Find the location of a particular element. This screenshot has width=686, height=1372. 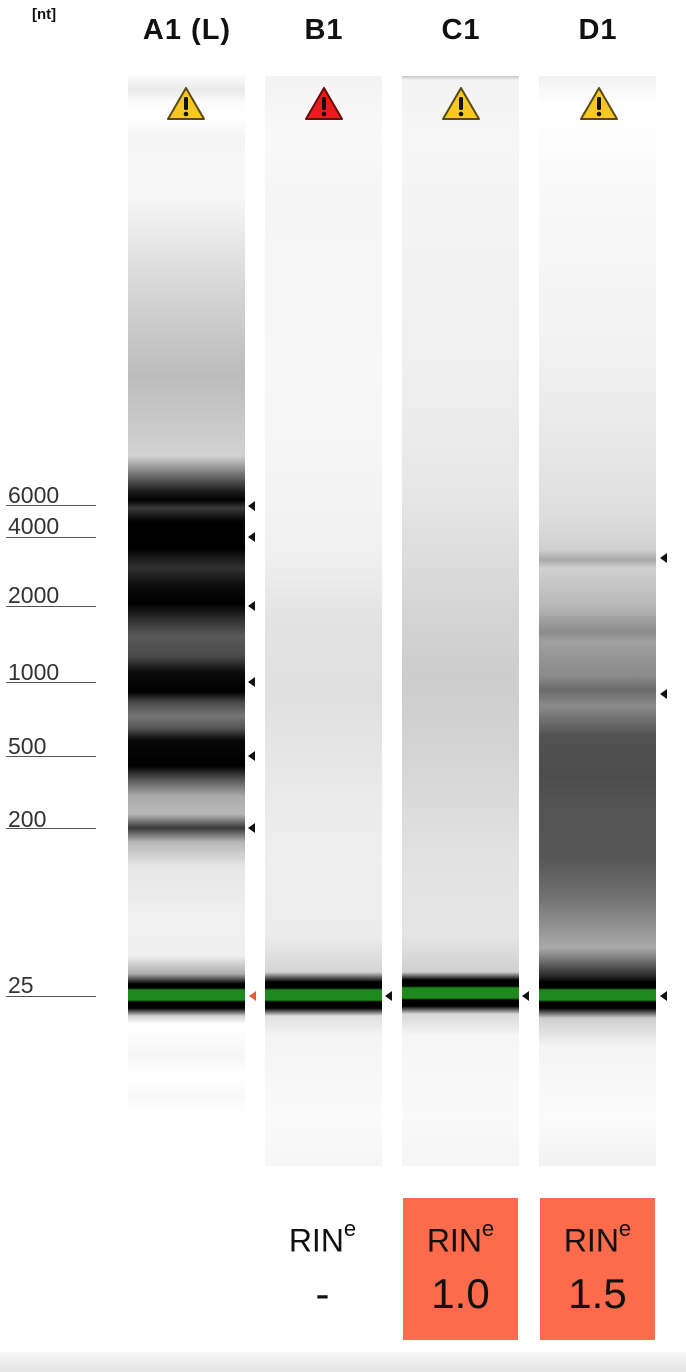

size-marker-label: 1000 is located at coordinates (34, 672).